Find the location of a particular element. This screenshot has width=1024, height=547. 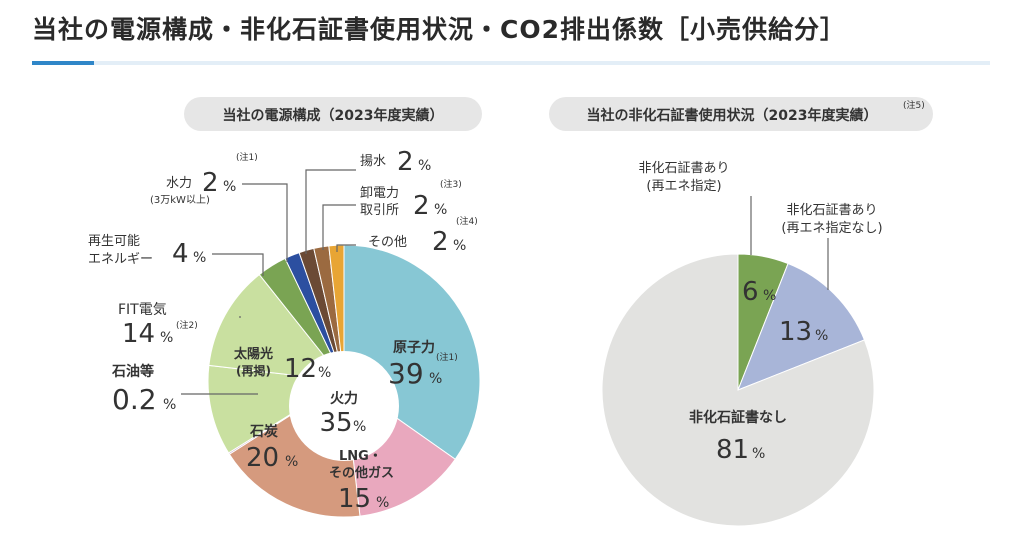

label-renew-1: 再生可能 is located at coordinates (114, 241).